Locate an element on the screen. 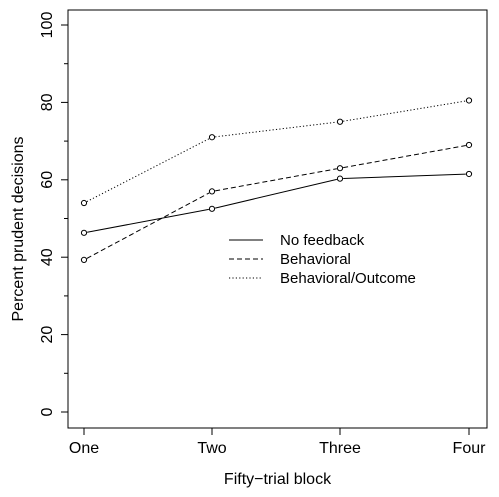 This screenshot has height=497, width=499. x-tick-label: Four is located at coordinates (470, 448).